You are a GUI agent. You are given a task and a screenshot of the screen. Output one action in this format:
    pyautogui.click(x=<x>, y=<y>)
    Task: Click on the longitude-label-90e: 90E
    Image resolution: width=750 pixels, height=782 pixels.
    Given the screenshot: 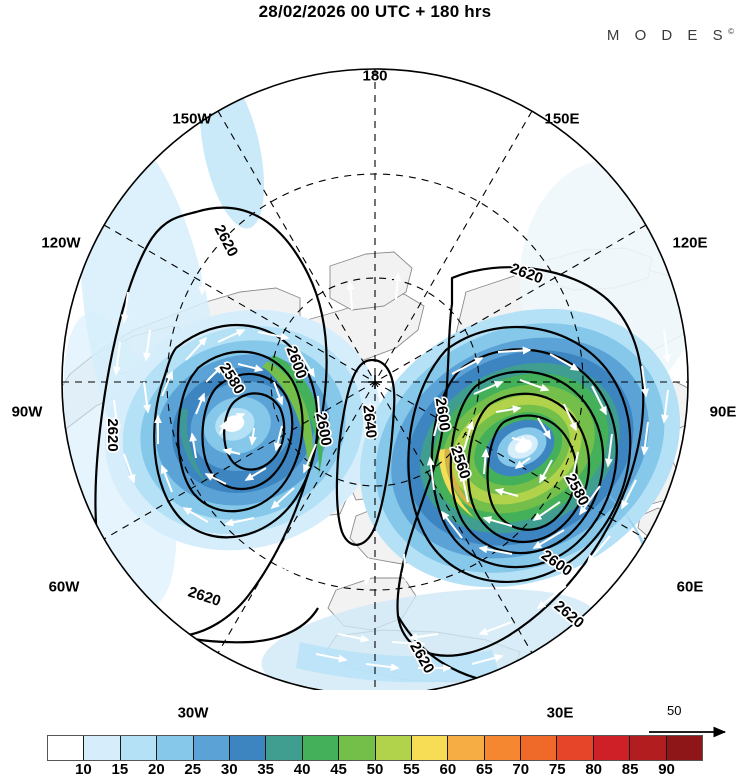 What is the action you would take?
    pyautogui.click(x=723, y=412)
    